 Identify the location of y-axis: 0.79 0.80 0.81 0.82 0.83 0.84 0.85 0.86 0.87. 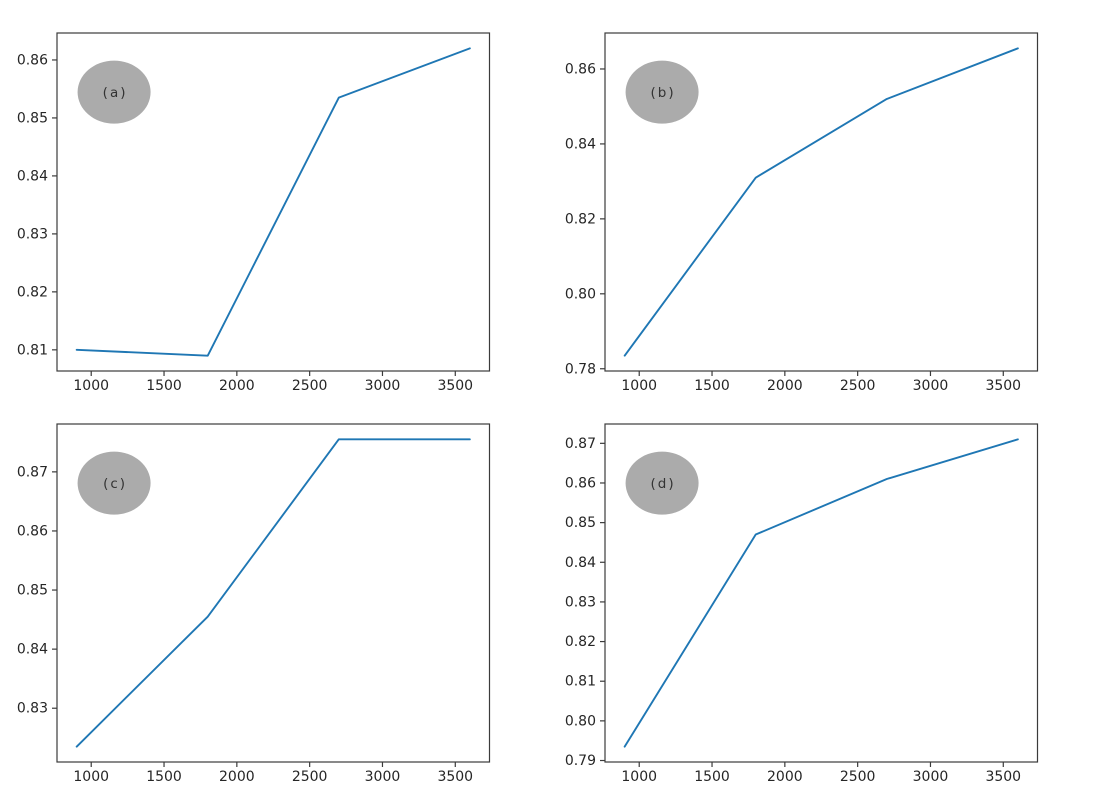
(585, 602).